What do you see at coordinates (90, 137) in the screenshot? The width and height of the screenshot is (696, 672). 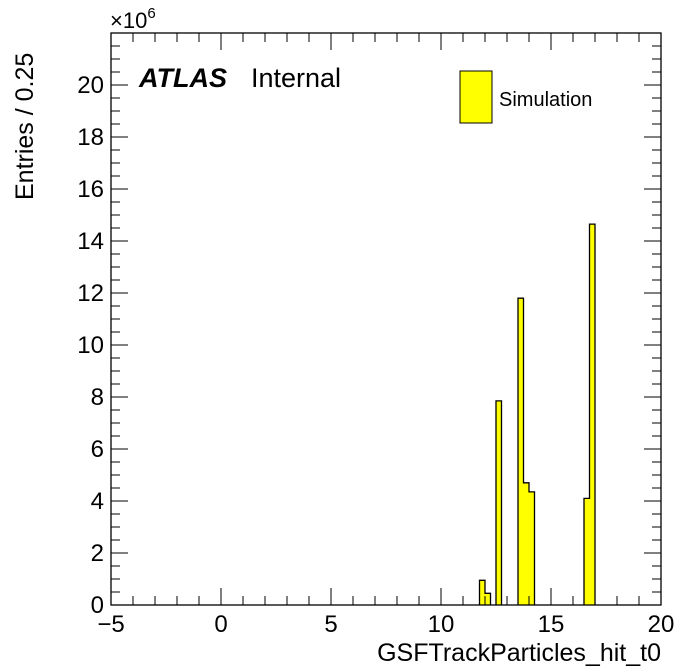 I see `y-tick-label: 18` at bounding box center [90, 137].